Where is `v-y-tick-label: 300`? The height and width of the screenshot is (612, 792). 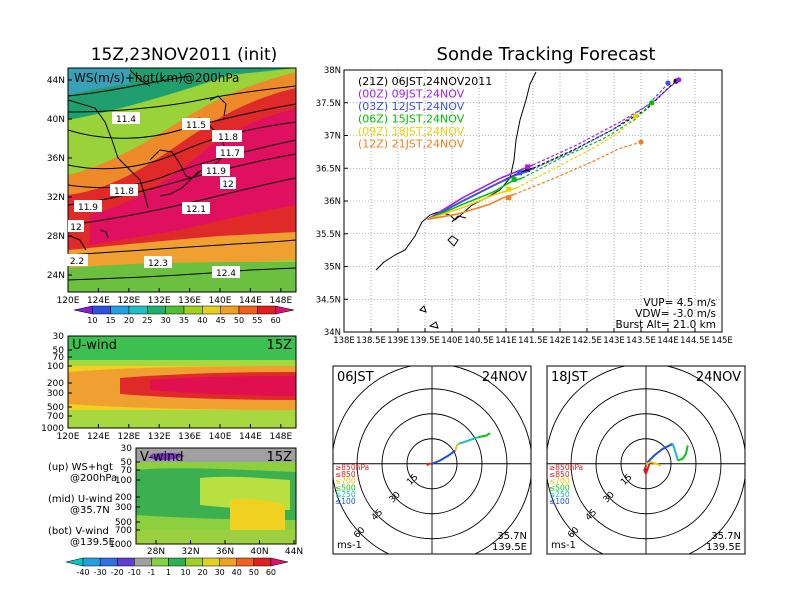 v-y-tick-label: 300 is located at coordinates (123, 508).